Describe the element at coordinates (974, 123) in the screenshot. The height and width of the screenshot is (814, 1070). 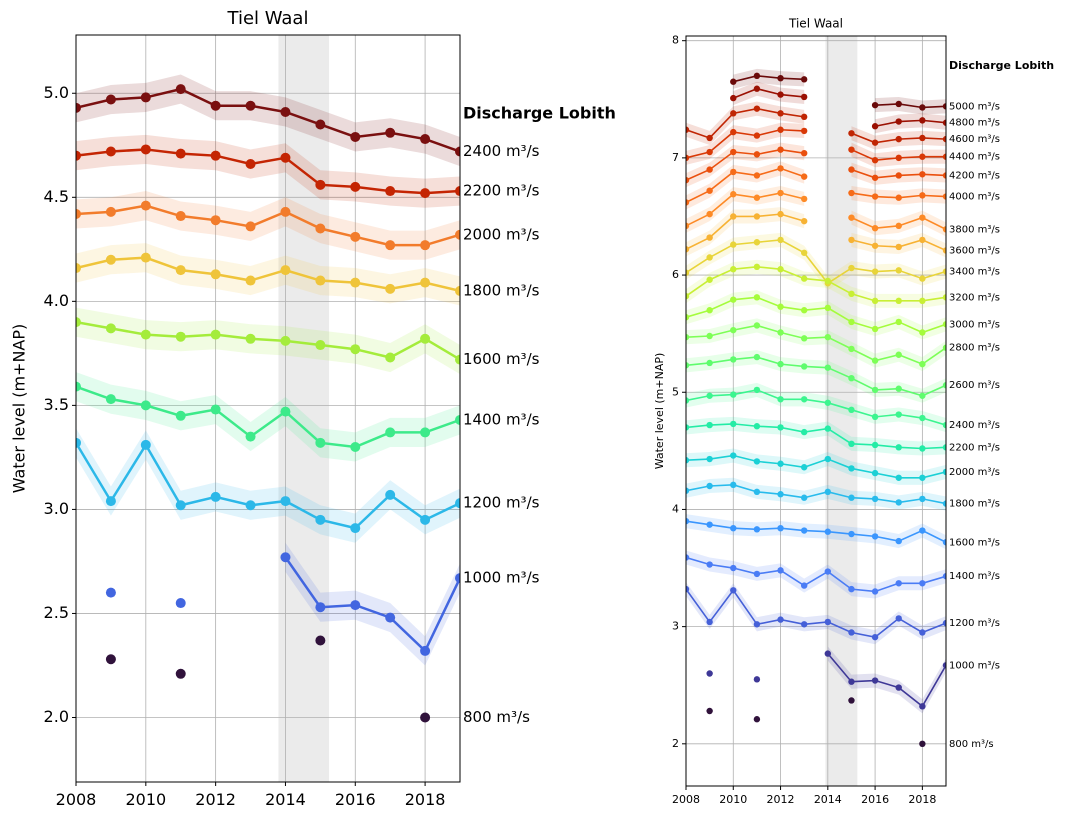
I see `series-label: 4800 m³/s` at that location.